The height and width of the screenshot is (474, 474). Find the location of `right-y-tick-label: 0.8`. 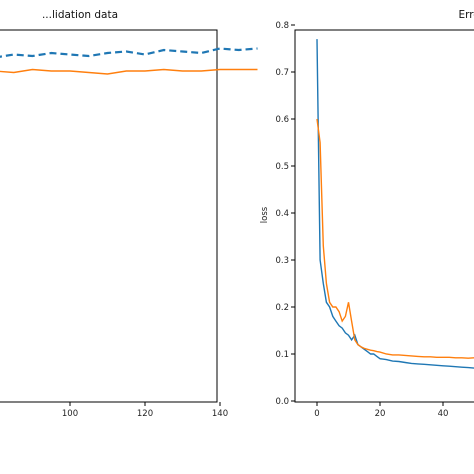

right-y-tick-label: 0.8 is located at coordinates (282, 26).